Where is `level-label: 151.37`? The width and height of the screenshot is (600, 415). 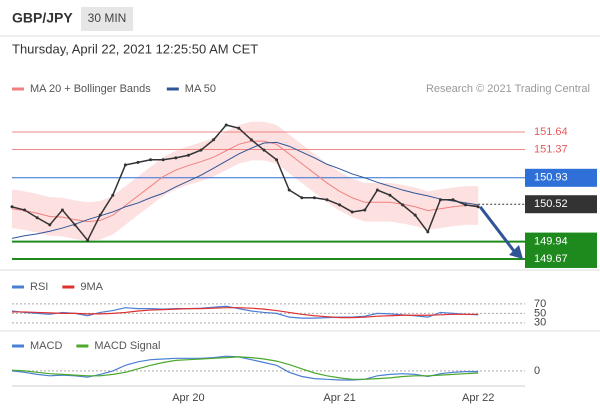 level-label: 151.37 is located at coordinates (551, 149).